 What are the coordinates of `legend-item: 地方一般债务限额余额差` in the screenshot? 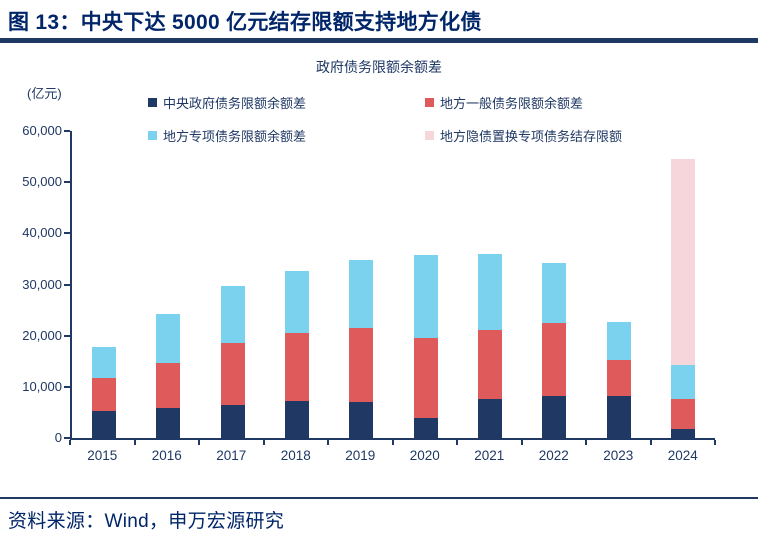 It's located at (523, 102).